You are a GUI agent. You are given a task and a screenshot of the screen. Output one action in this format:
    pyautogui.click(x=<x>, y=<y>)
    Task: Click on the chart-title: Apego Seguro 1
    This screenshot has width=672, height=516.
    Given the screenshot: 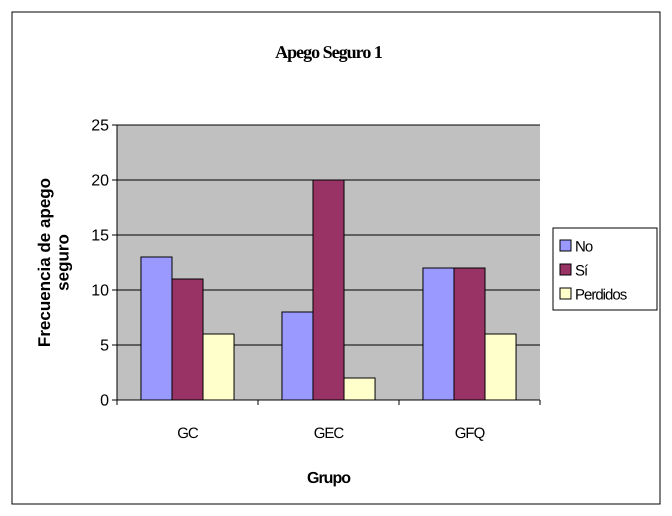 What is the action you would take?
    pyautogui.click(x=329, y=52)
    